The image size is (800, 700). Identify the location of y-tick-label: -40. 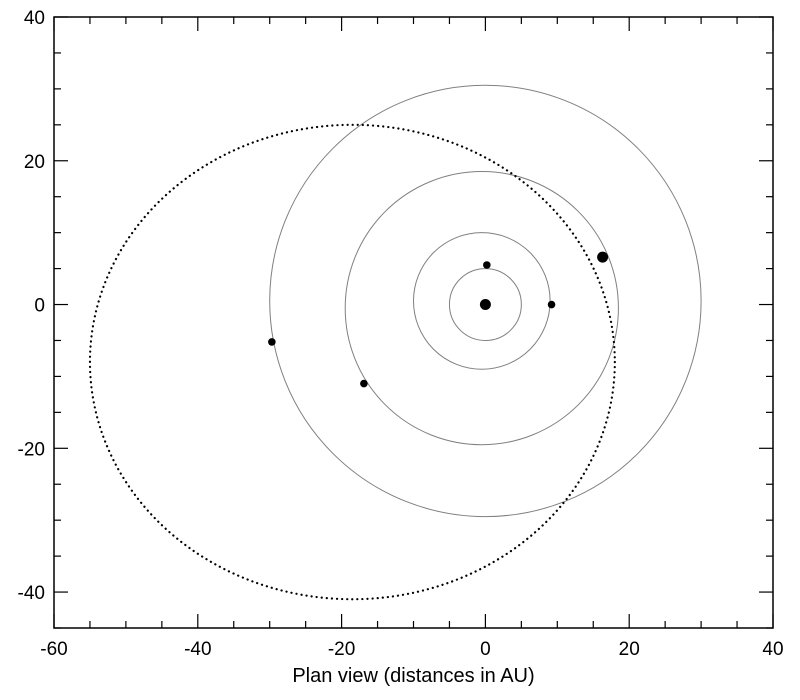
(31, 593).